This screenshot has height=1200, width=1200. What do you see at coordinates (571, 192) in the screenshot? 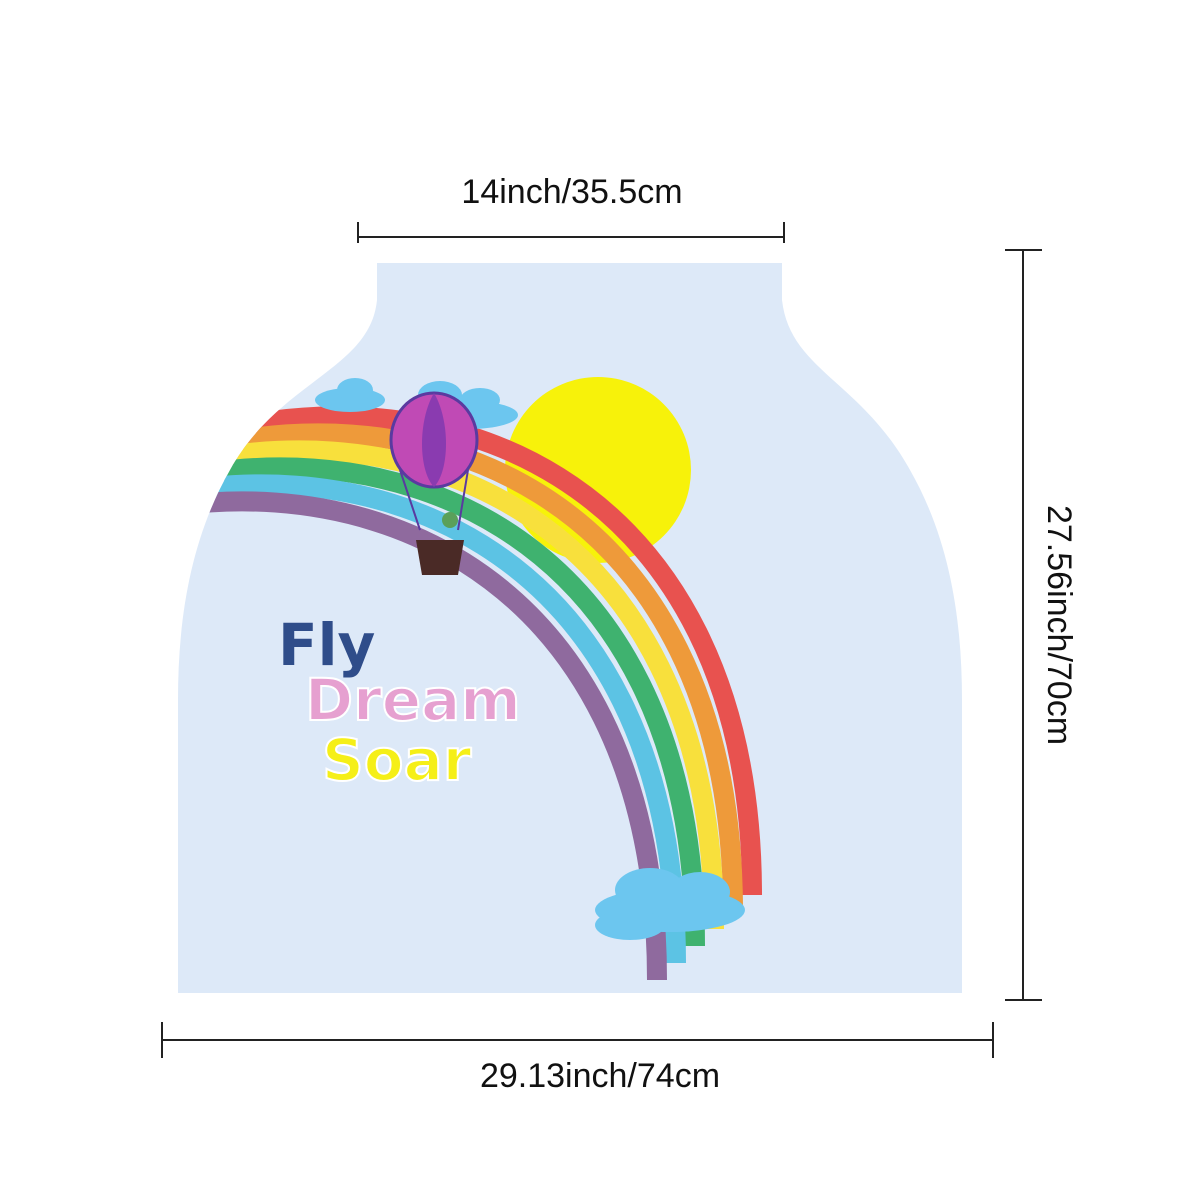
I see `top-dimension: 14inch/35.5cm` at bounding box center [571, 192].